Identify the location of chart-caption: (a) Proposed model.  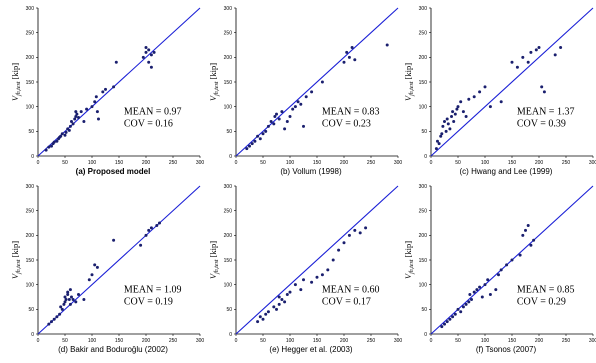
(113, 171).